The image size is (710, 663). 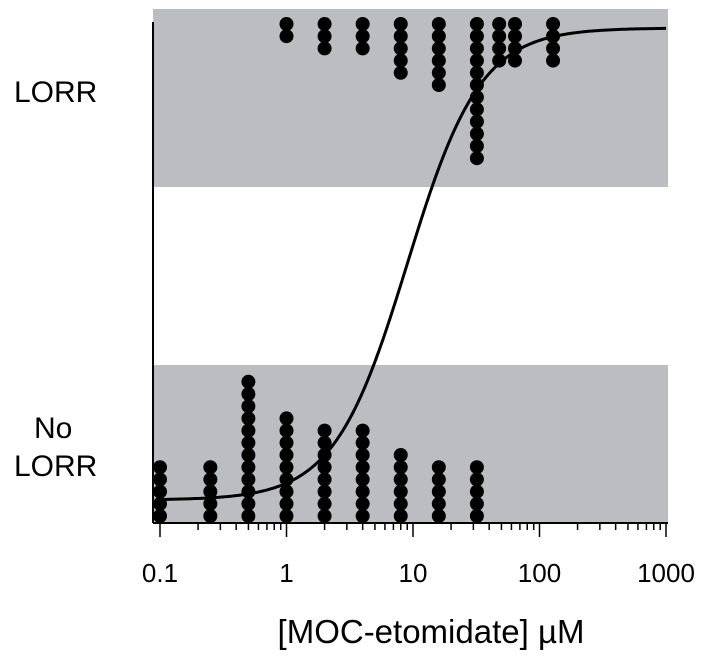 What do you see at coordinates (55, 466) in the screenshot?
I see `category-label-no-lorr-line2: LORR` at bounding box center [55, 466].